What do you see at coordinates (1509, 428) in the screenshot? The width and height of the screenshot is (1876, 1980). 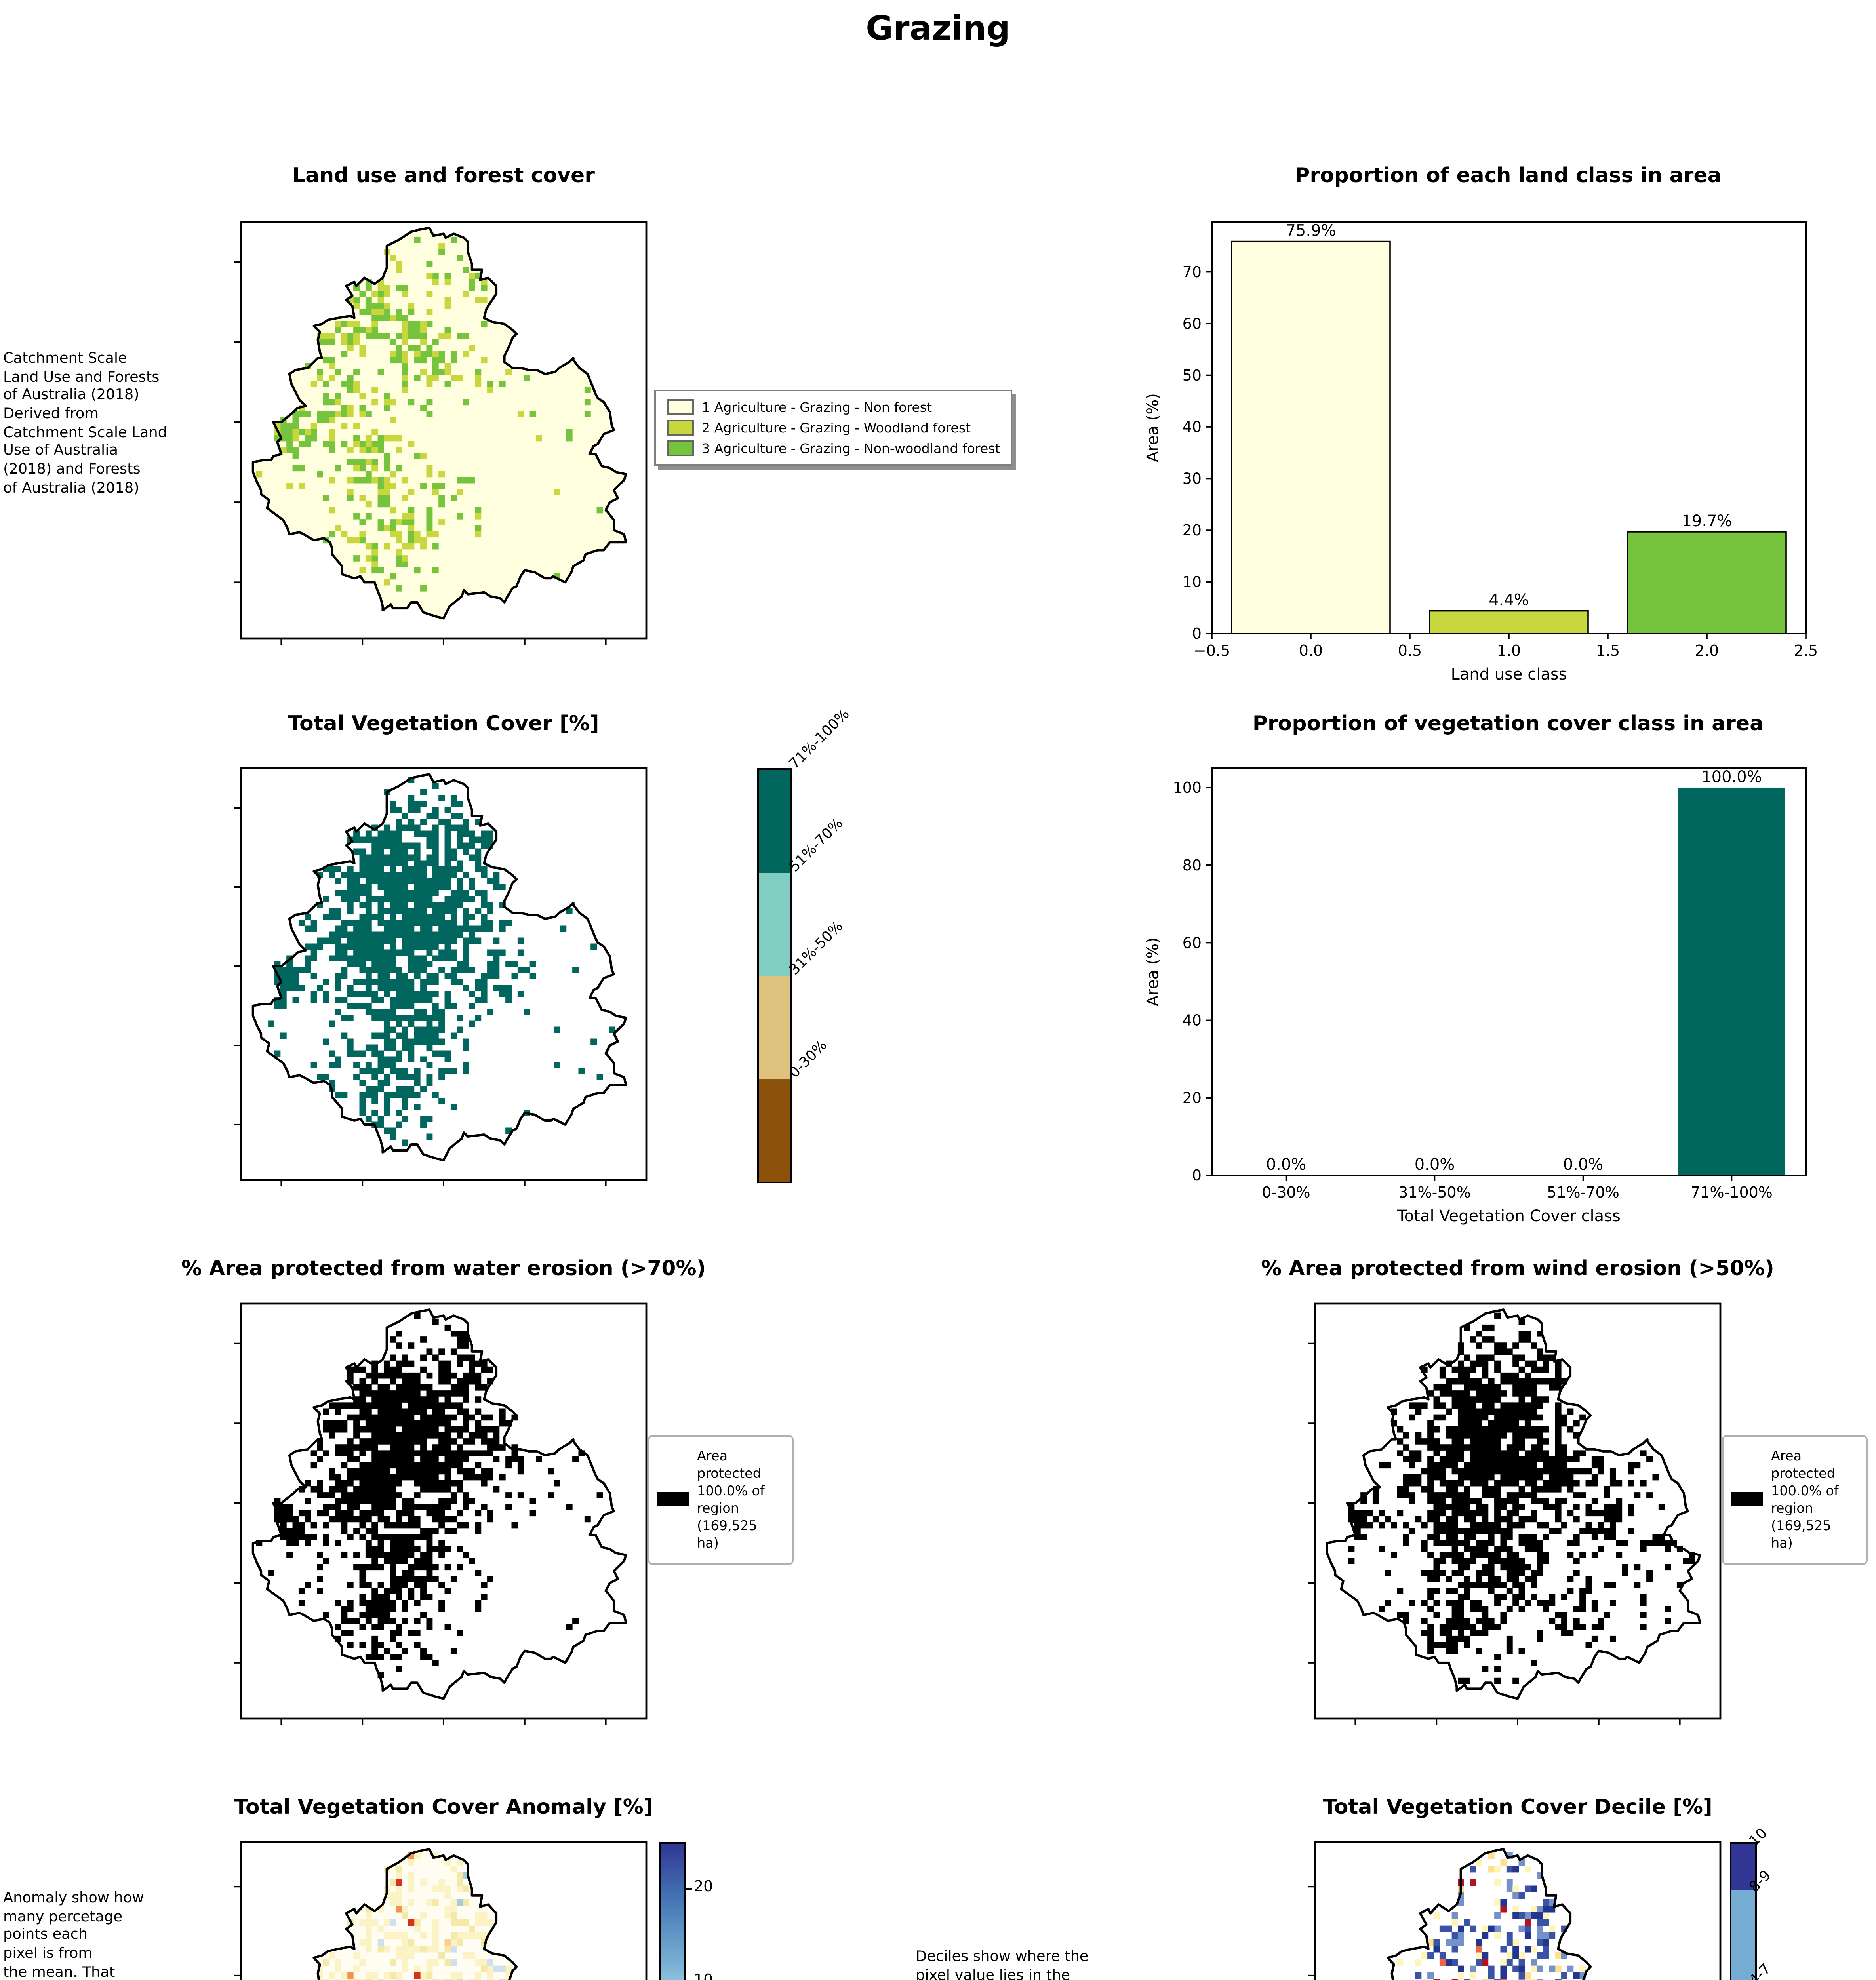 I see `bars: 75.9% 4.4% 19.7%` at bounding box center [1509, 428].